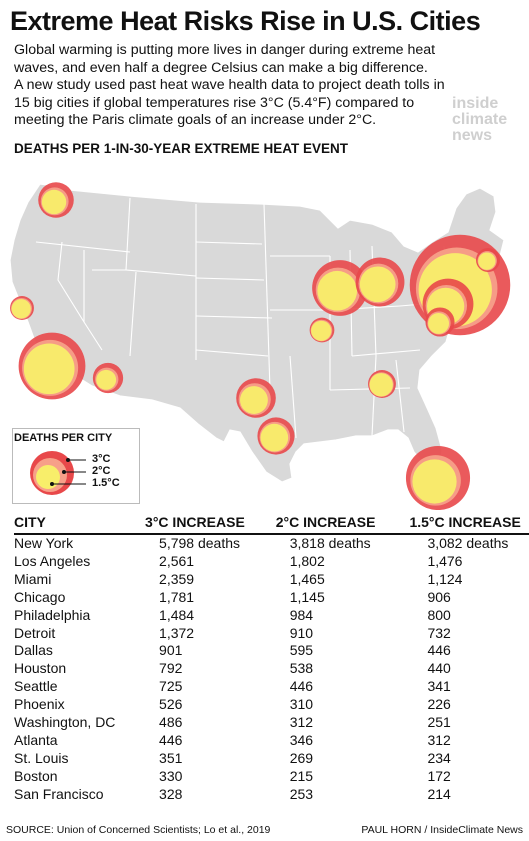 The image size is (529, 841). I want to click on table-row: St. Louis 351 269 234, so click(271, 759).